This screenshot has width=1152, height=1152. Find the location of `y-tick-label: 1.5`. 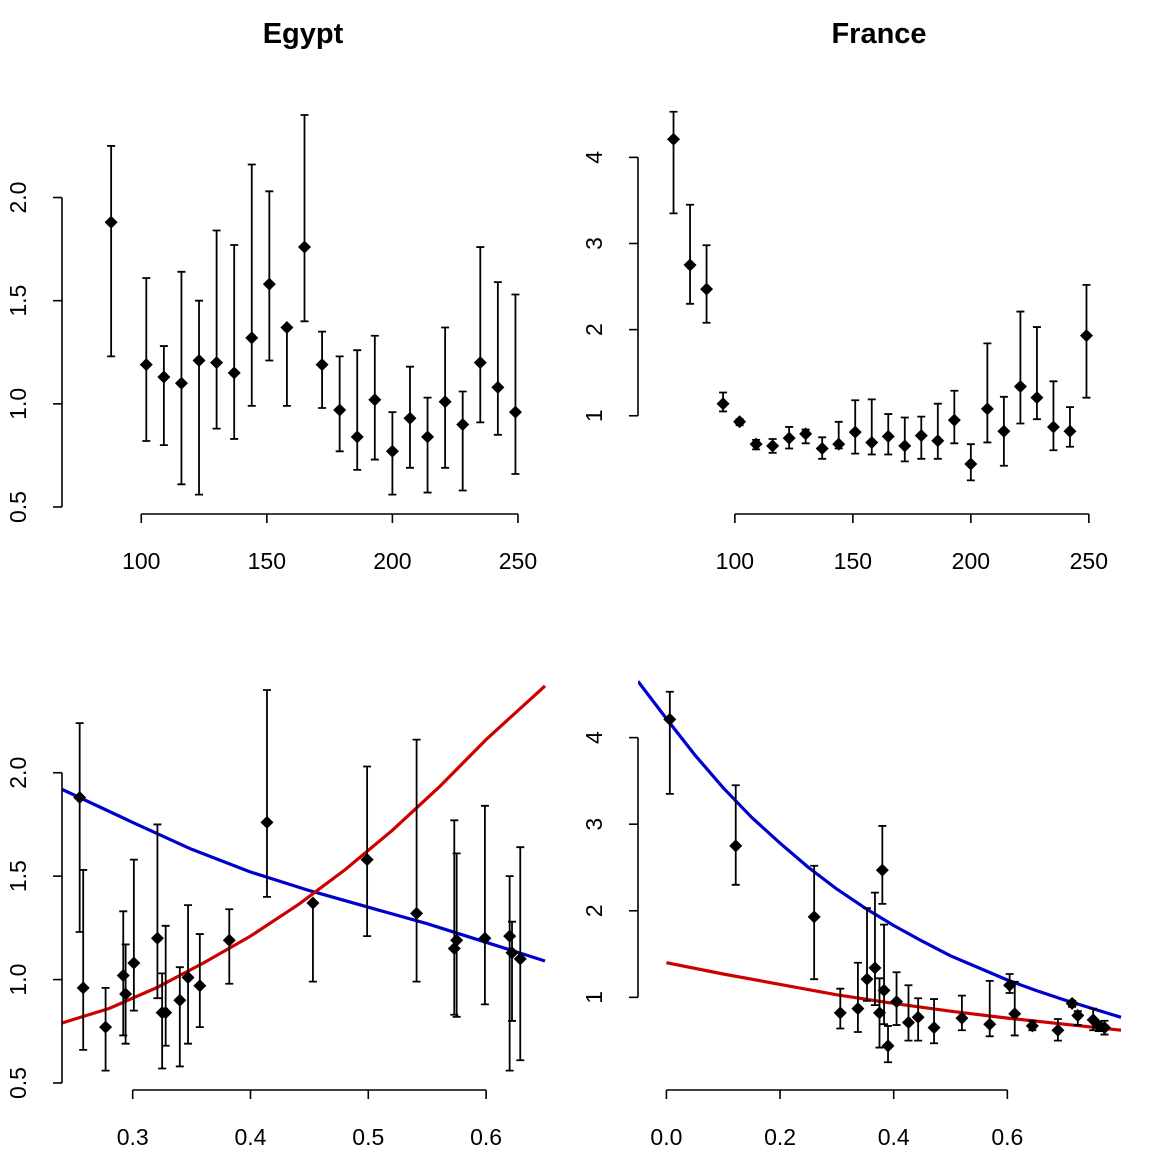

y-tick-label: 1.5 is located at coordinates (18, 301).